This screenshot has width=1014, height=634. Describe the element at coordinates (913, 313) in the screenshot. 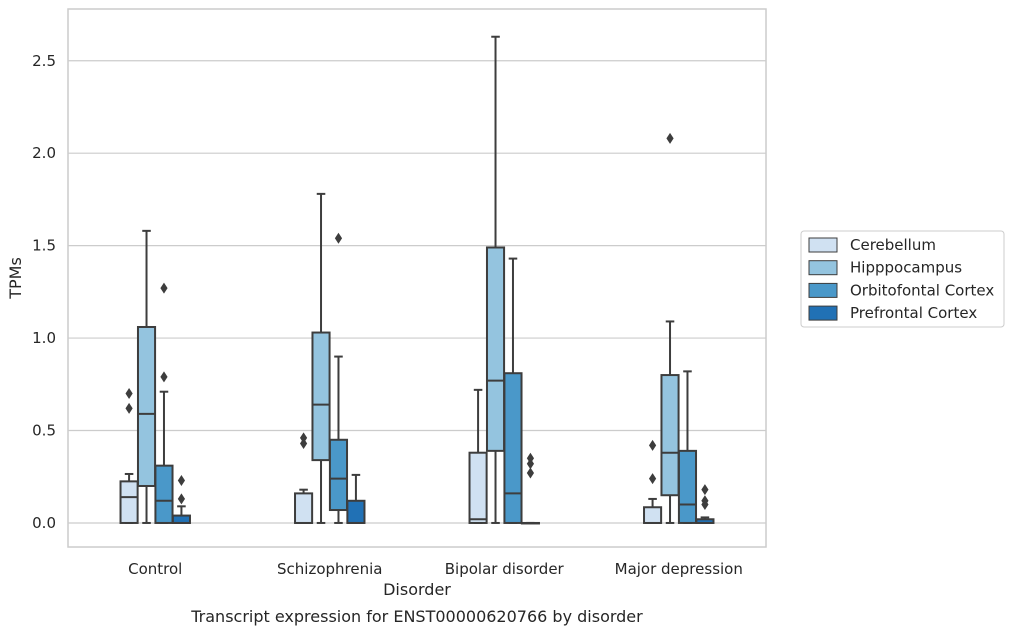

I see `legend-label: Prefrontal Cortex` at that location.